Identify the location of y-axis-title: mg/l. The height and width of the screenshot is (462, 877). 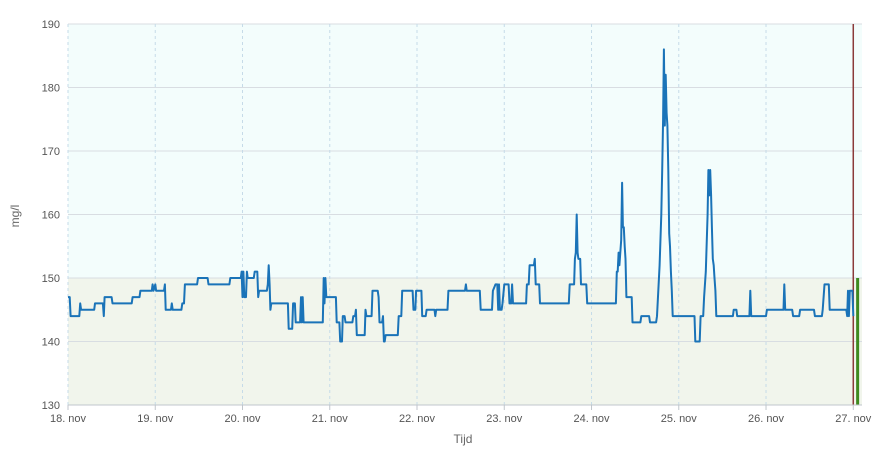
(15, 216).